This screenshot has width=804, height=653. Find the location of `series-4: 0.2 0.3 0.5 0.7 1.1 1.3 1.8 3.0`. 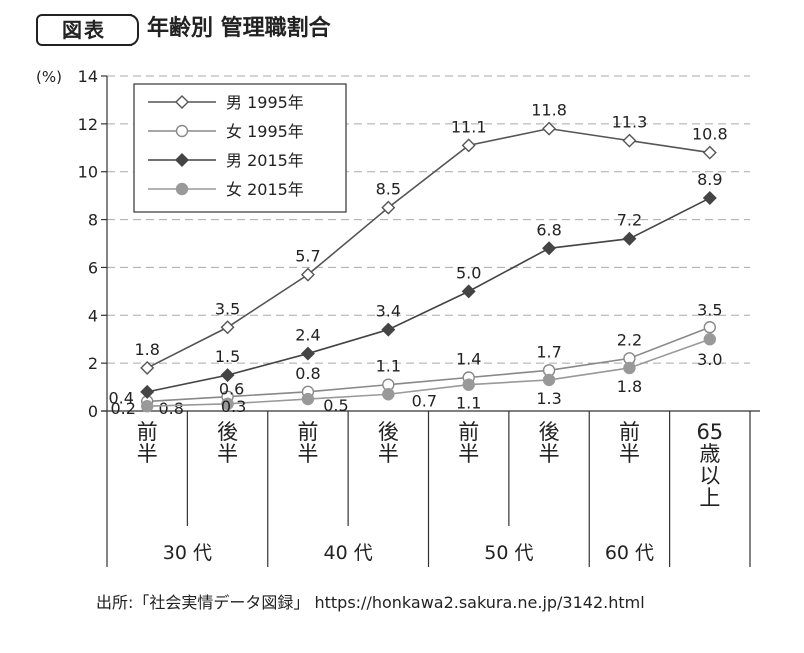

series-4: 0.2 0.3 0.5 0.7 1.1 1.3 1.8 3.0 is located at coordinates (416, 375).